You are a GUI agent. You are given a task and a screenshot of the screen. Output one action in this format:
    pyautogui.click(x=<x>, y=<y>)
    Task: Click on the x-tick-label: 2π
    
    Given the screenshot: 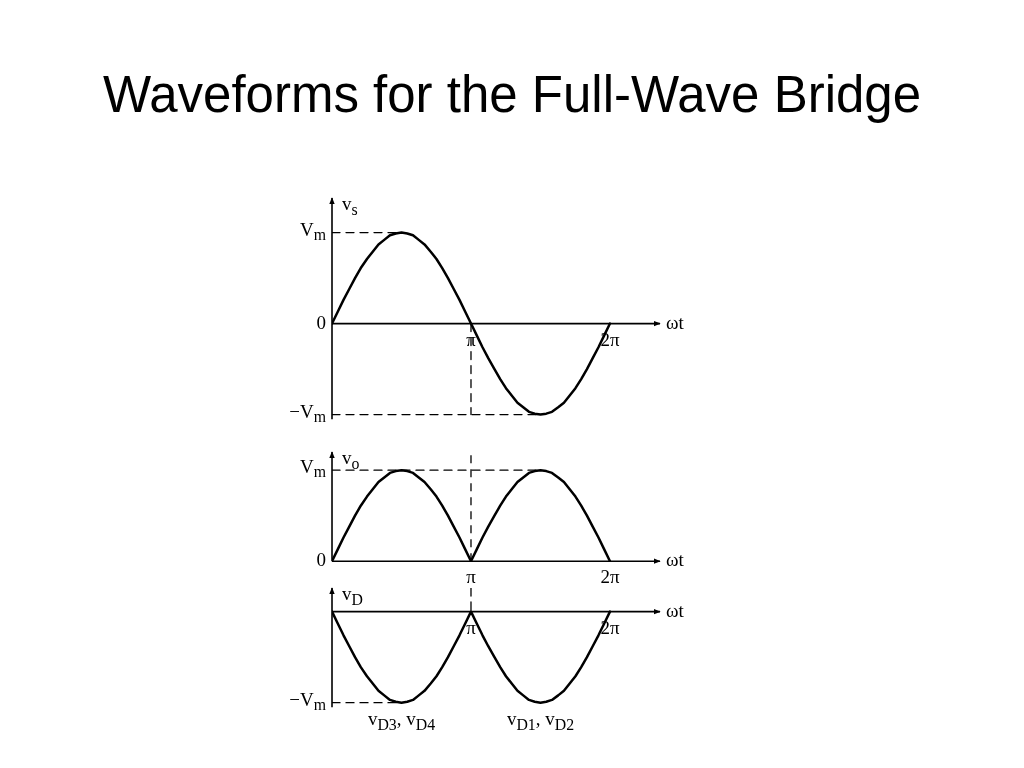 What is the action you would take?
    pyautogui.click(x=610, y=577)
    